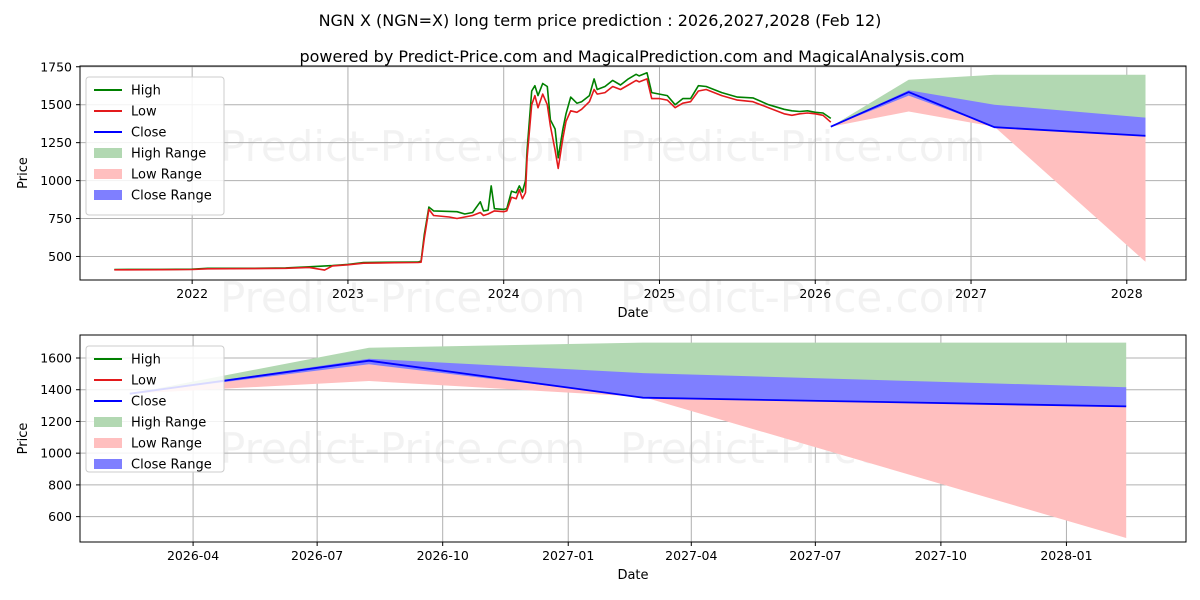 Image resolution: width=1200 pixels, height=600 pixels. Describe the element at coordinates (1066, 555) in the screenshot. I see `x-tick-label: 2028-01` at that location.